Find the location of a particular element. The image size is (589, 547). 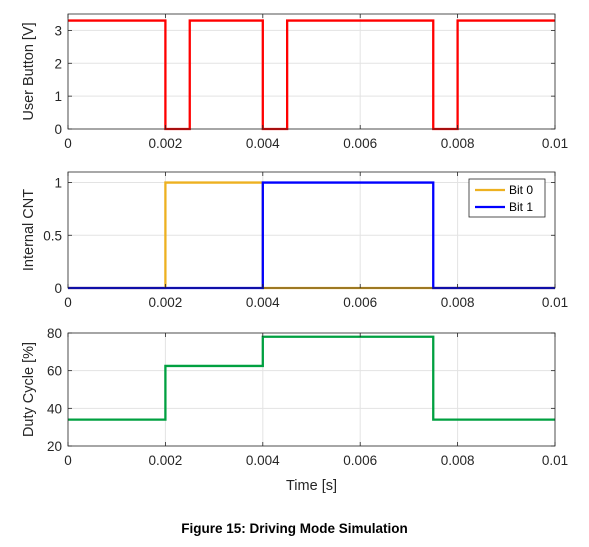

y-tick-label: 60 is located at coordinates (54, 371).